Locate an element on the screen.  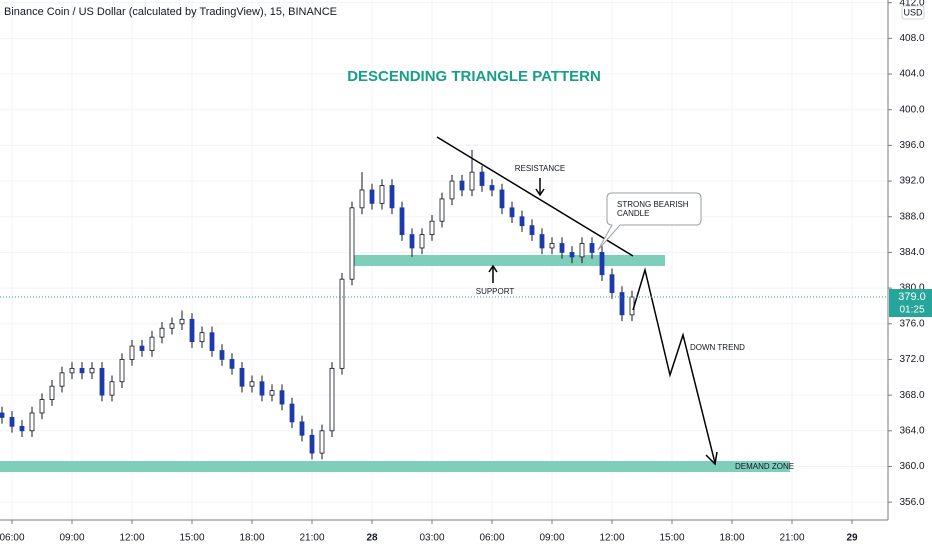
price-axis is located at coordinates (910, 275).